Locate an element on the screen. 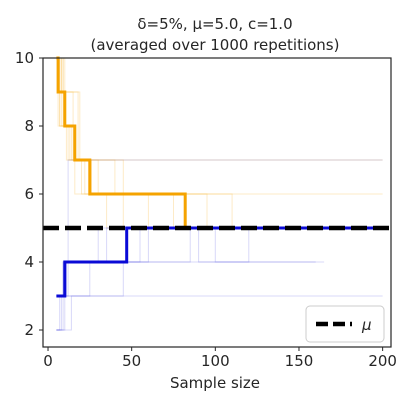 The height and width of the screenshot is (412, 407). y-tick-label: 4 is located at coordinates (29, 262).